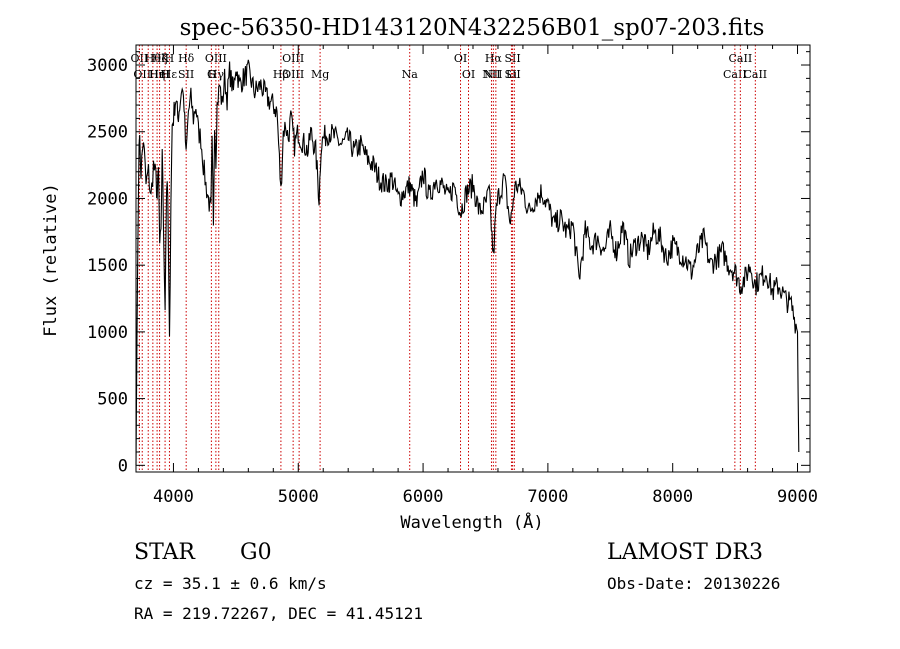 Image resolution: width=900 pixels, height=649 pixels. What do you see at coordinates (186, 74) in the screenshot?
I see `line-label-lower-8: SII` at bounding box center [186, 74].